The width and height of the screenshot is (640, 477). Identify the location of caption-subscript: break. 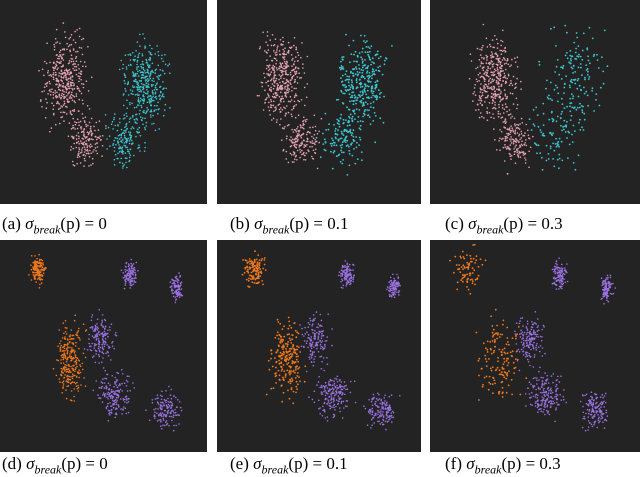
(47, 469).